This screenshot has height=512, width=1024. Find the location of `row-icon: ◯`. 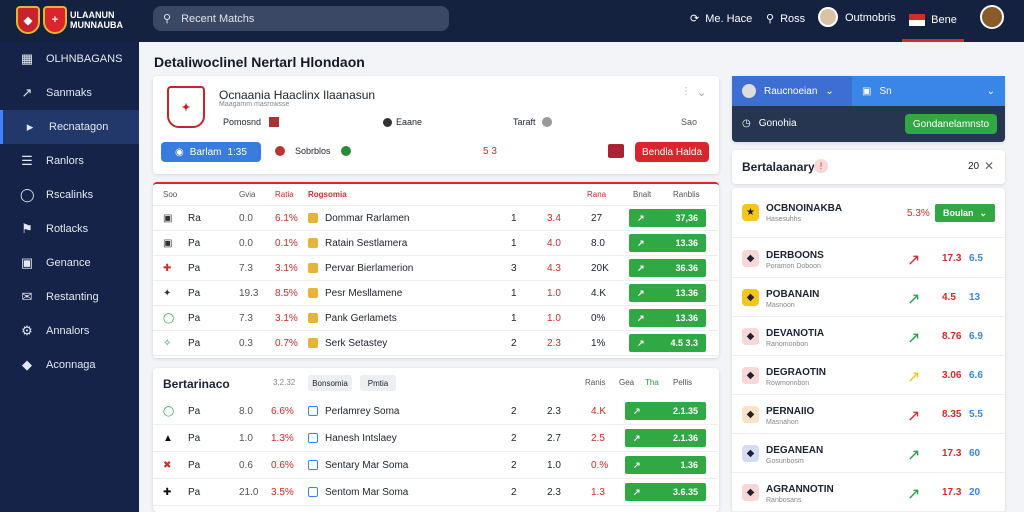

row-icon: ◯ is located at coordinates (169, 318).